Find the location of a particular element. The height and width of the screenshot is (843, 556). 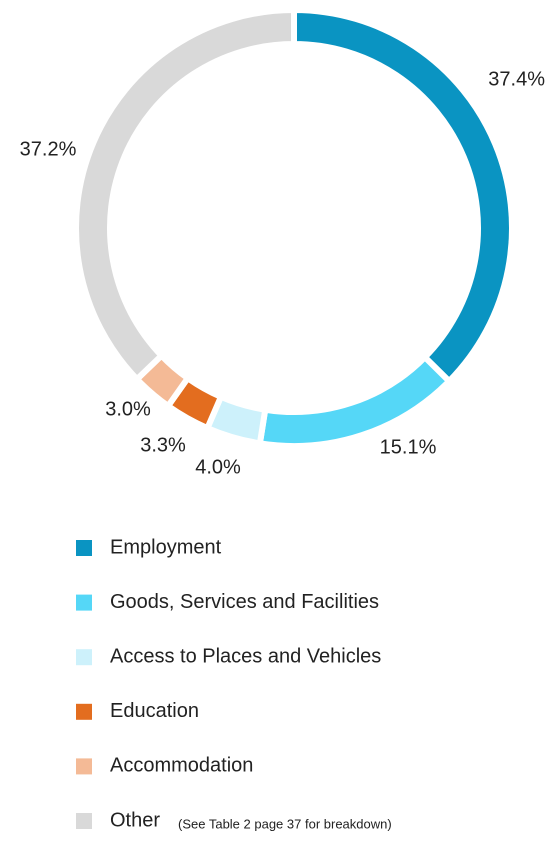

legend-label: Education is located at coordinates (154, 711).